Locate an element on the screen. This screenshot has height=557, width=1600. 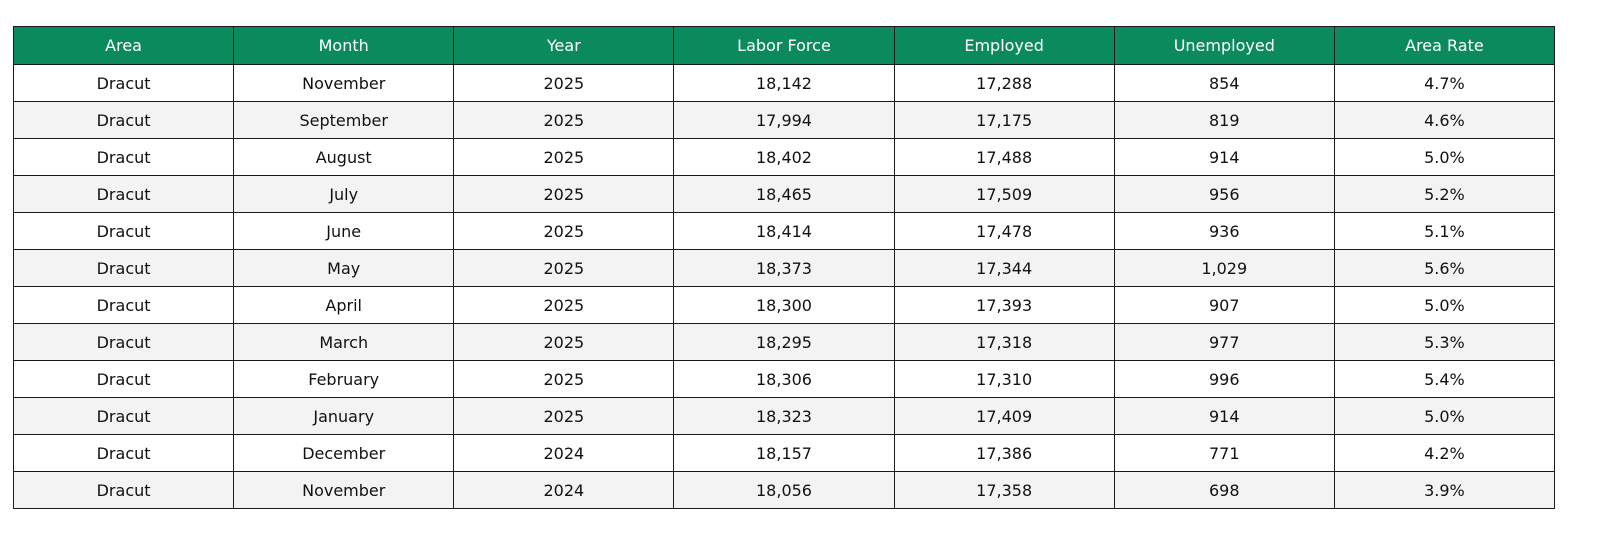
table-cell: 17,994 is located at coordinates (784, 120).